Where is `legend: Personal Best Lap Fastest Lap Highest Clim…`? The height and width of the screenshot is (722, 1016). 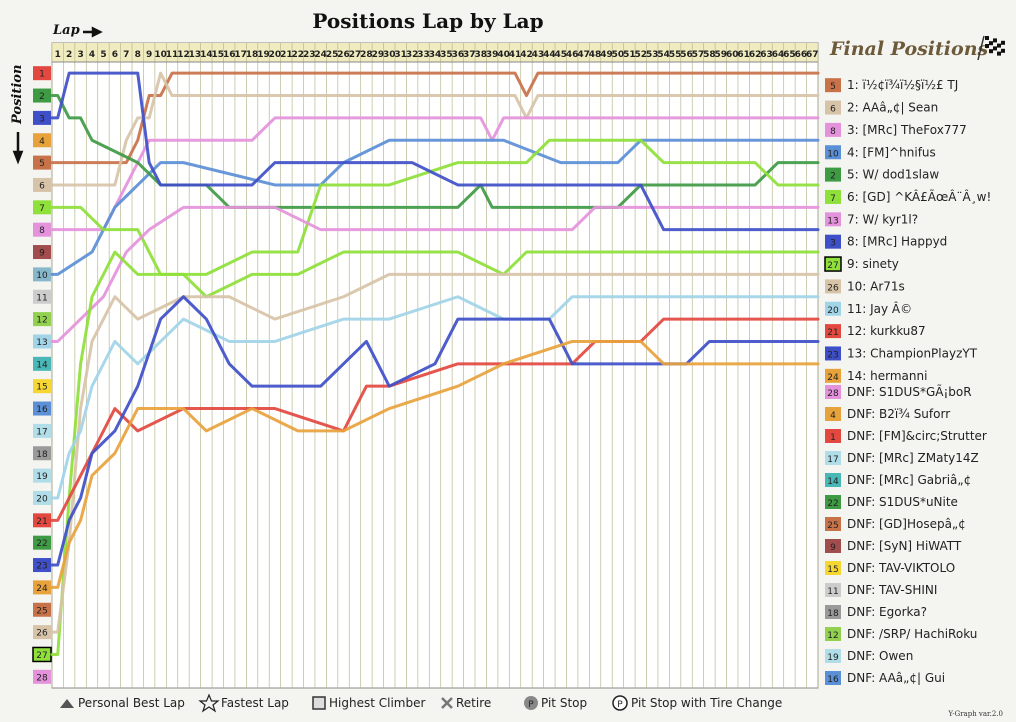 legend: Personal Best Lap Fastest Lap Highest Clim… is located at coordinates (421, 703).